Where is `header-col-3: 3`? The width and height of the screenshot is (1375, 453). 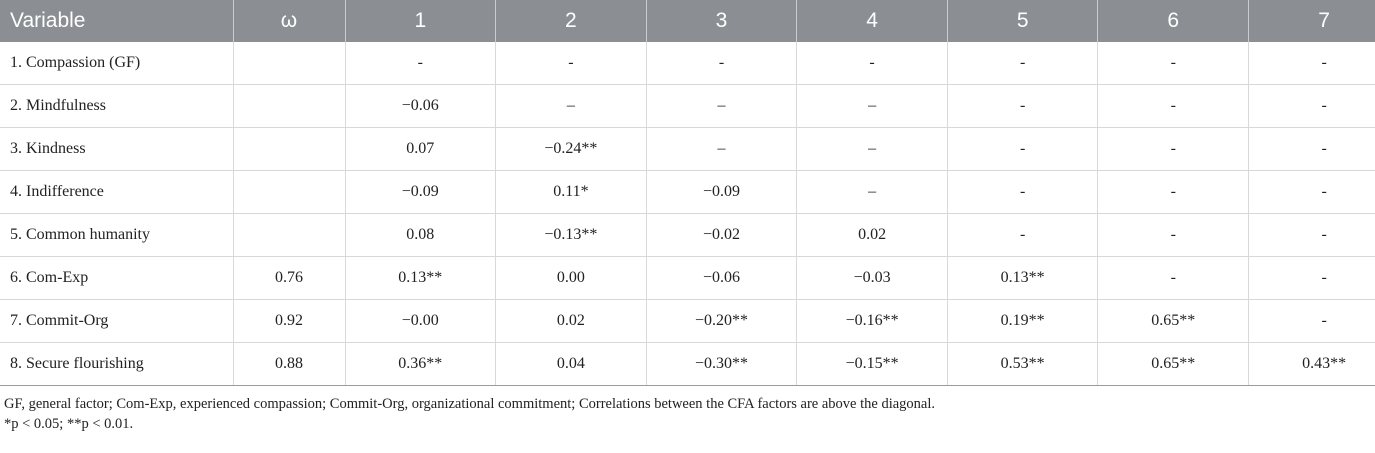
header-col-3: 3 is located at coordinates (722, 21).